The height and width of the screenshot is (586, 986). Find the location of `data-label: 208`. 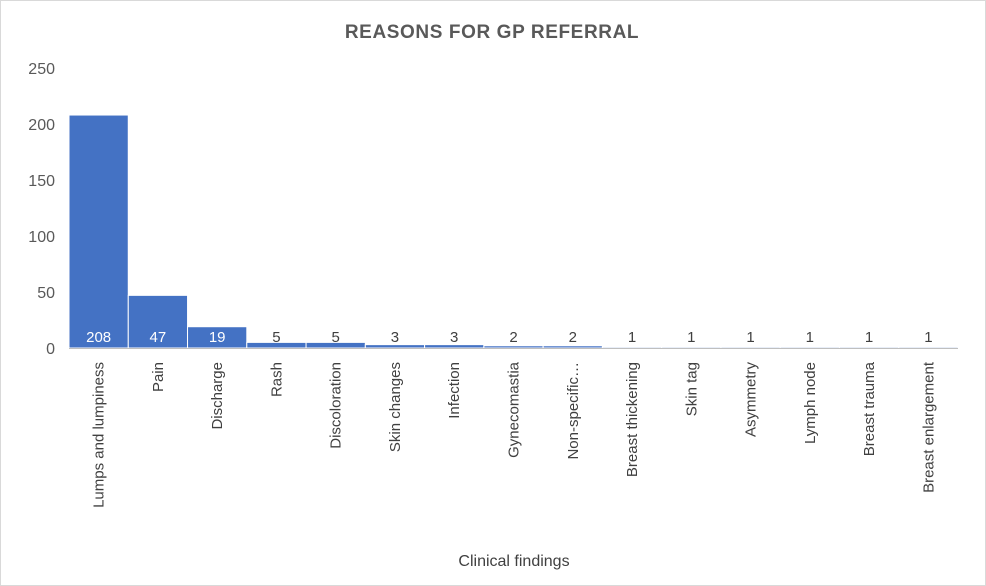

data-label: 208 is located at coordinates (98, 337).